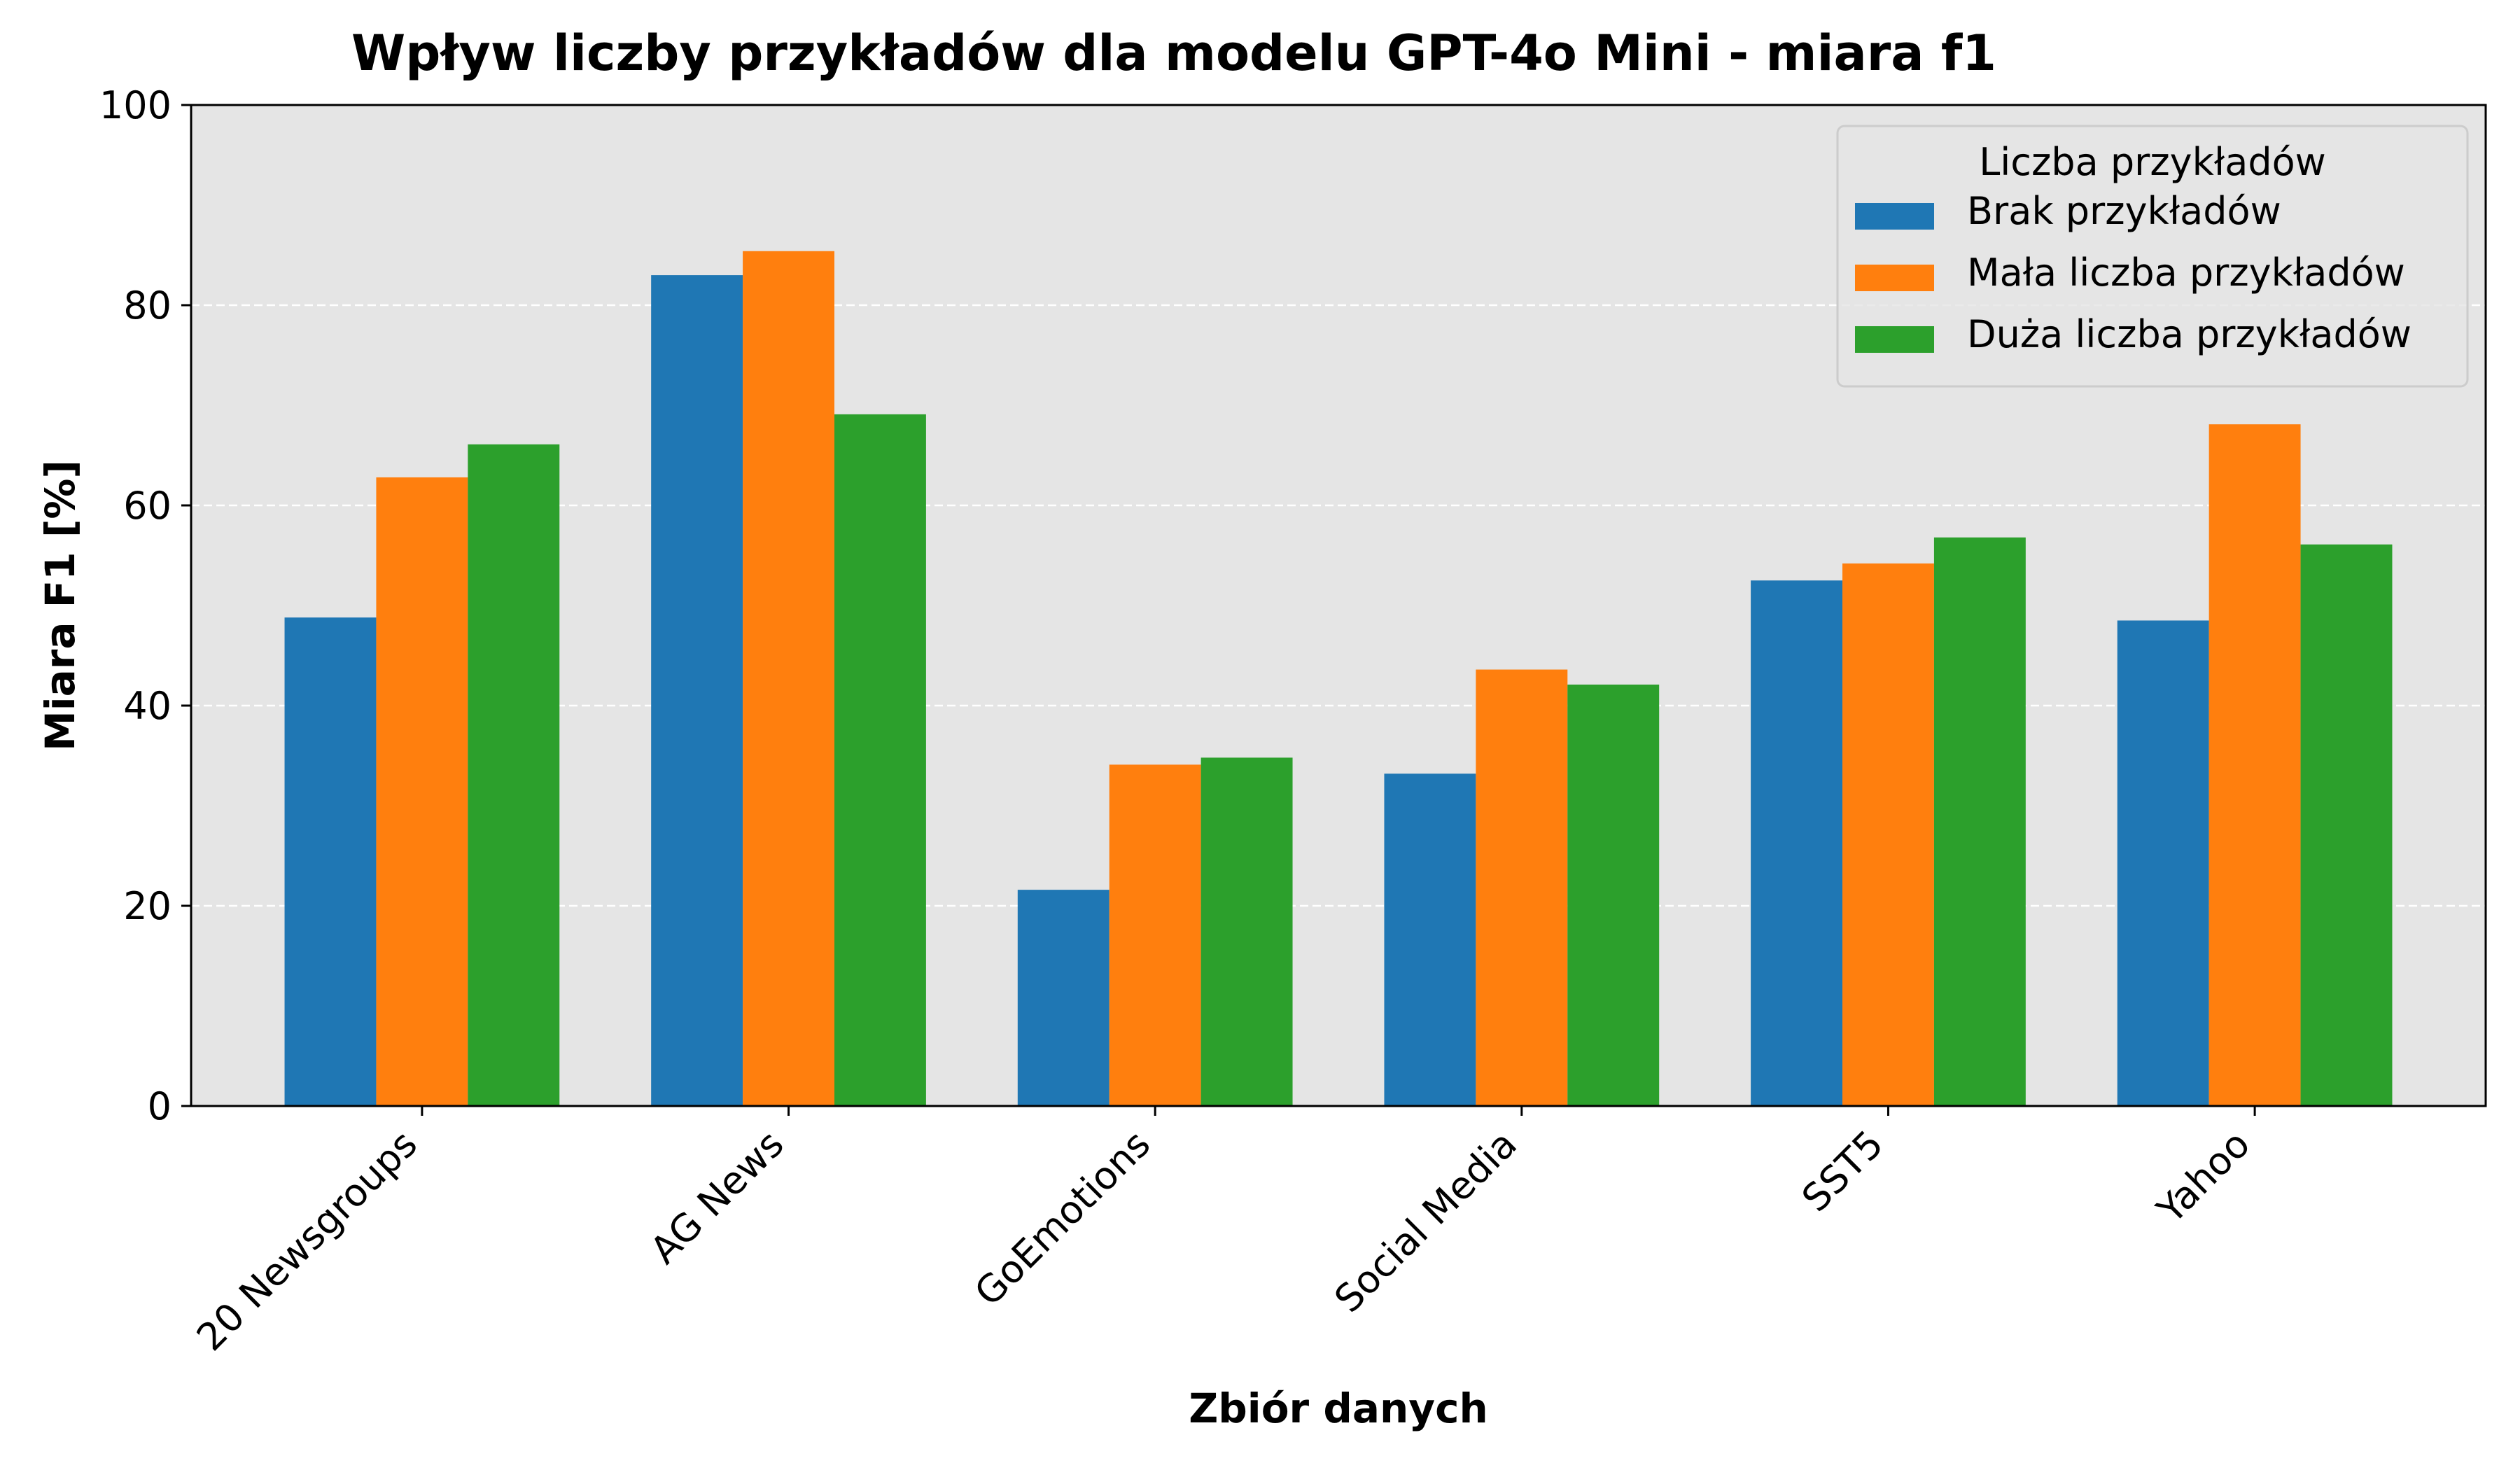  I want to click on legend-label: Brak przykładów, so click(2124, 211).